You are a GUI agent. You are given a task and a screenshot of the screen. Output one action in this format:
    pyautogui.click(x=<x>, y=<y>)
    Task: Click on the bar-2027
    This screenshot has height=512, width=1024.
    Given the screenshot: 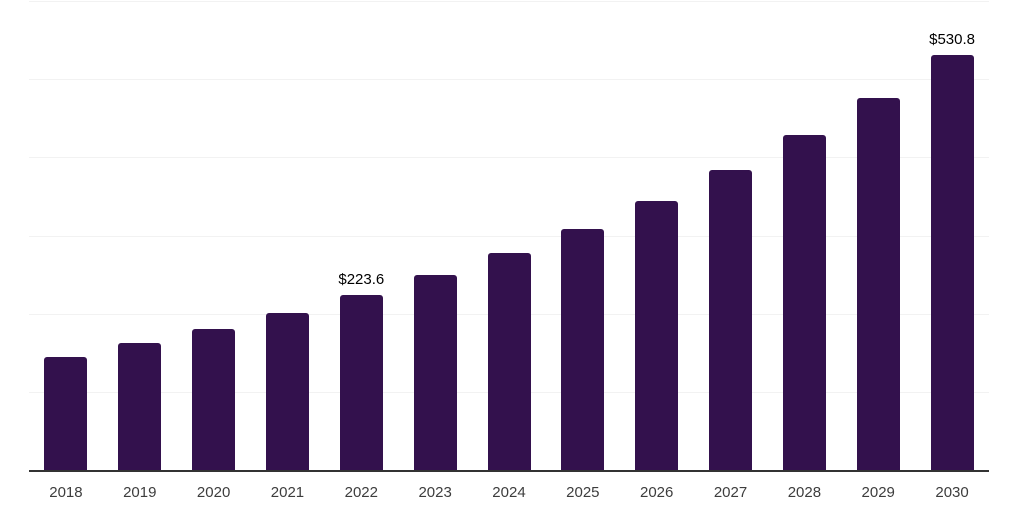 What is the action you would take?
    pyautogui.click(x=731, y=320)
    